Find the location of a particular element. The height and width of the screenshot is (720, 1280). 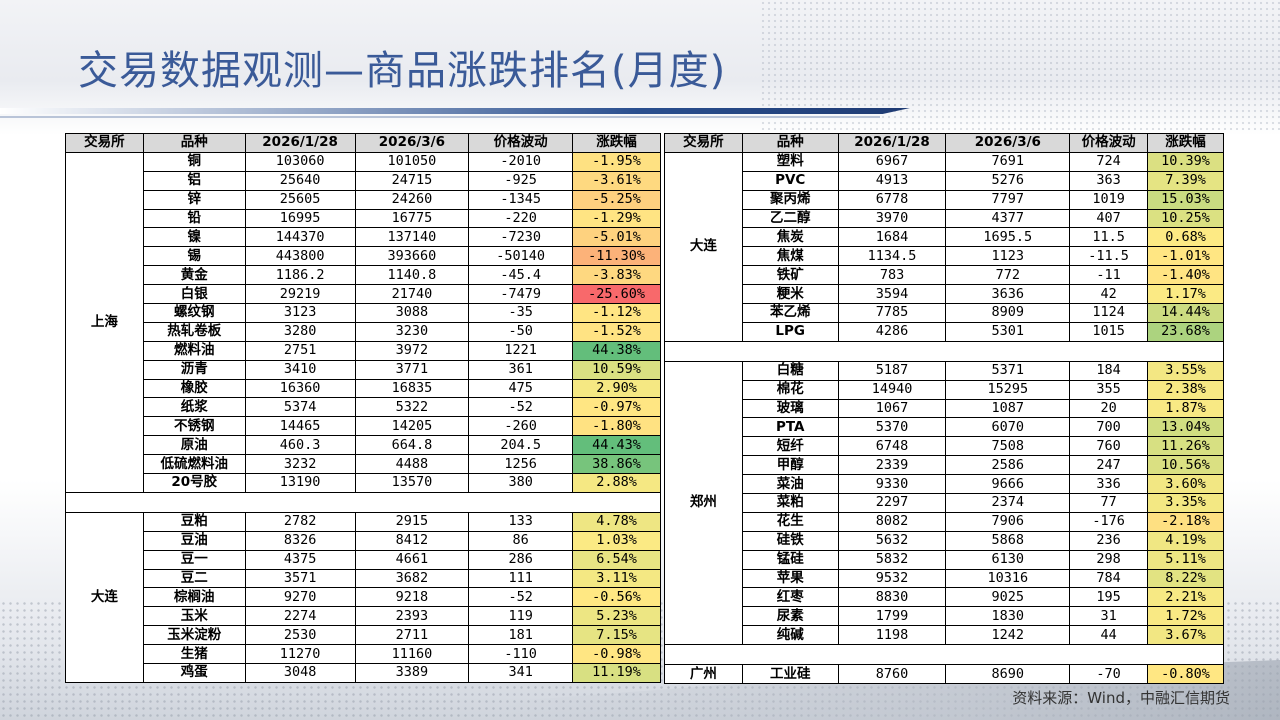

pct-change-cell: 3.11% is located at coordinates (616, 578).